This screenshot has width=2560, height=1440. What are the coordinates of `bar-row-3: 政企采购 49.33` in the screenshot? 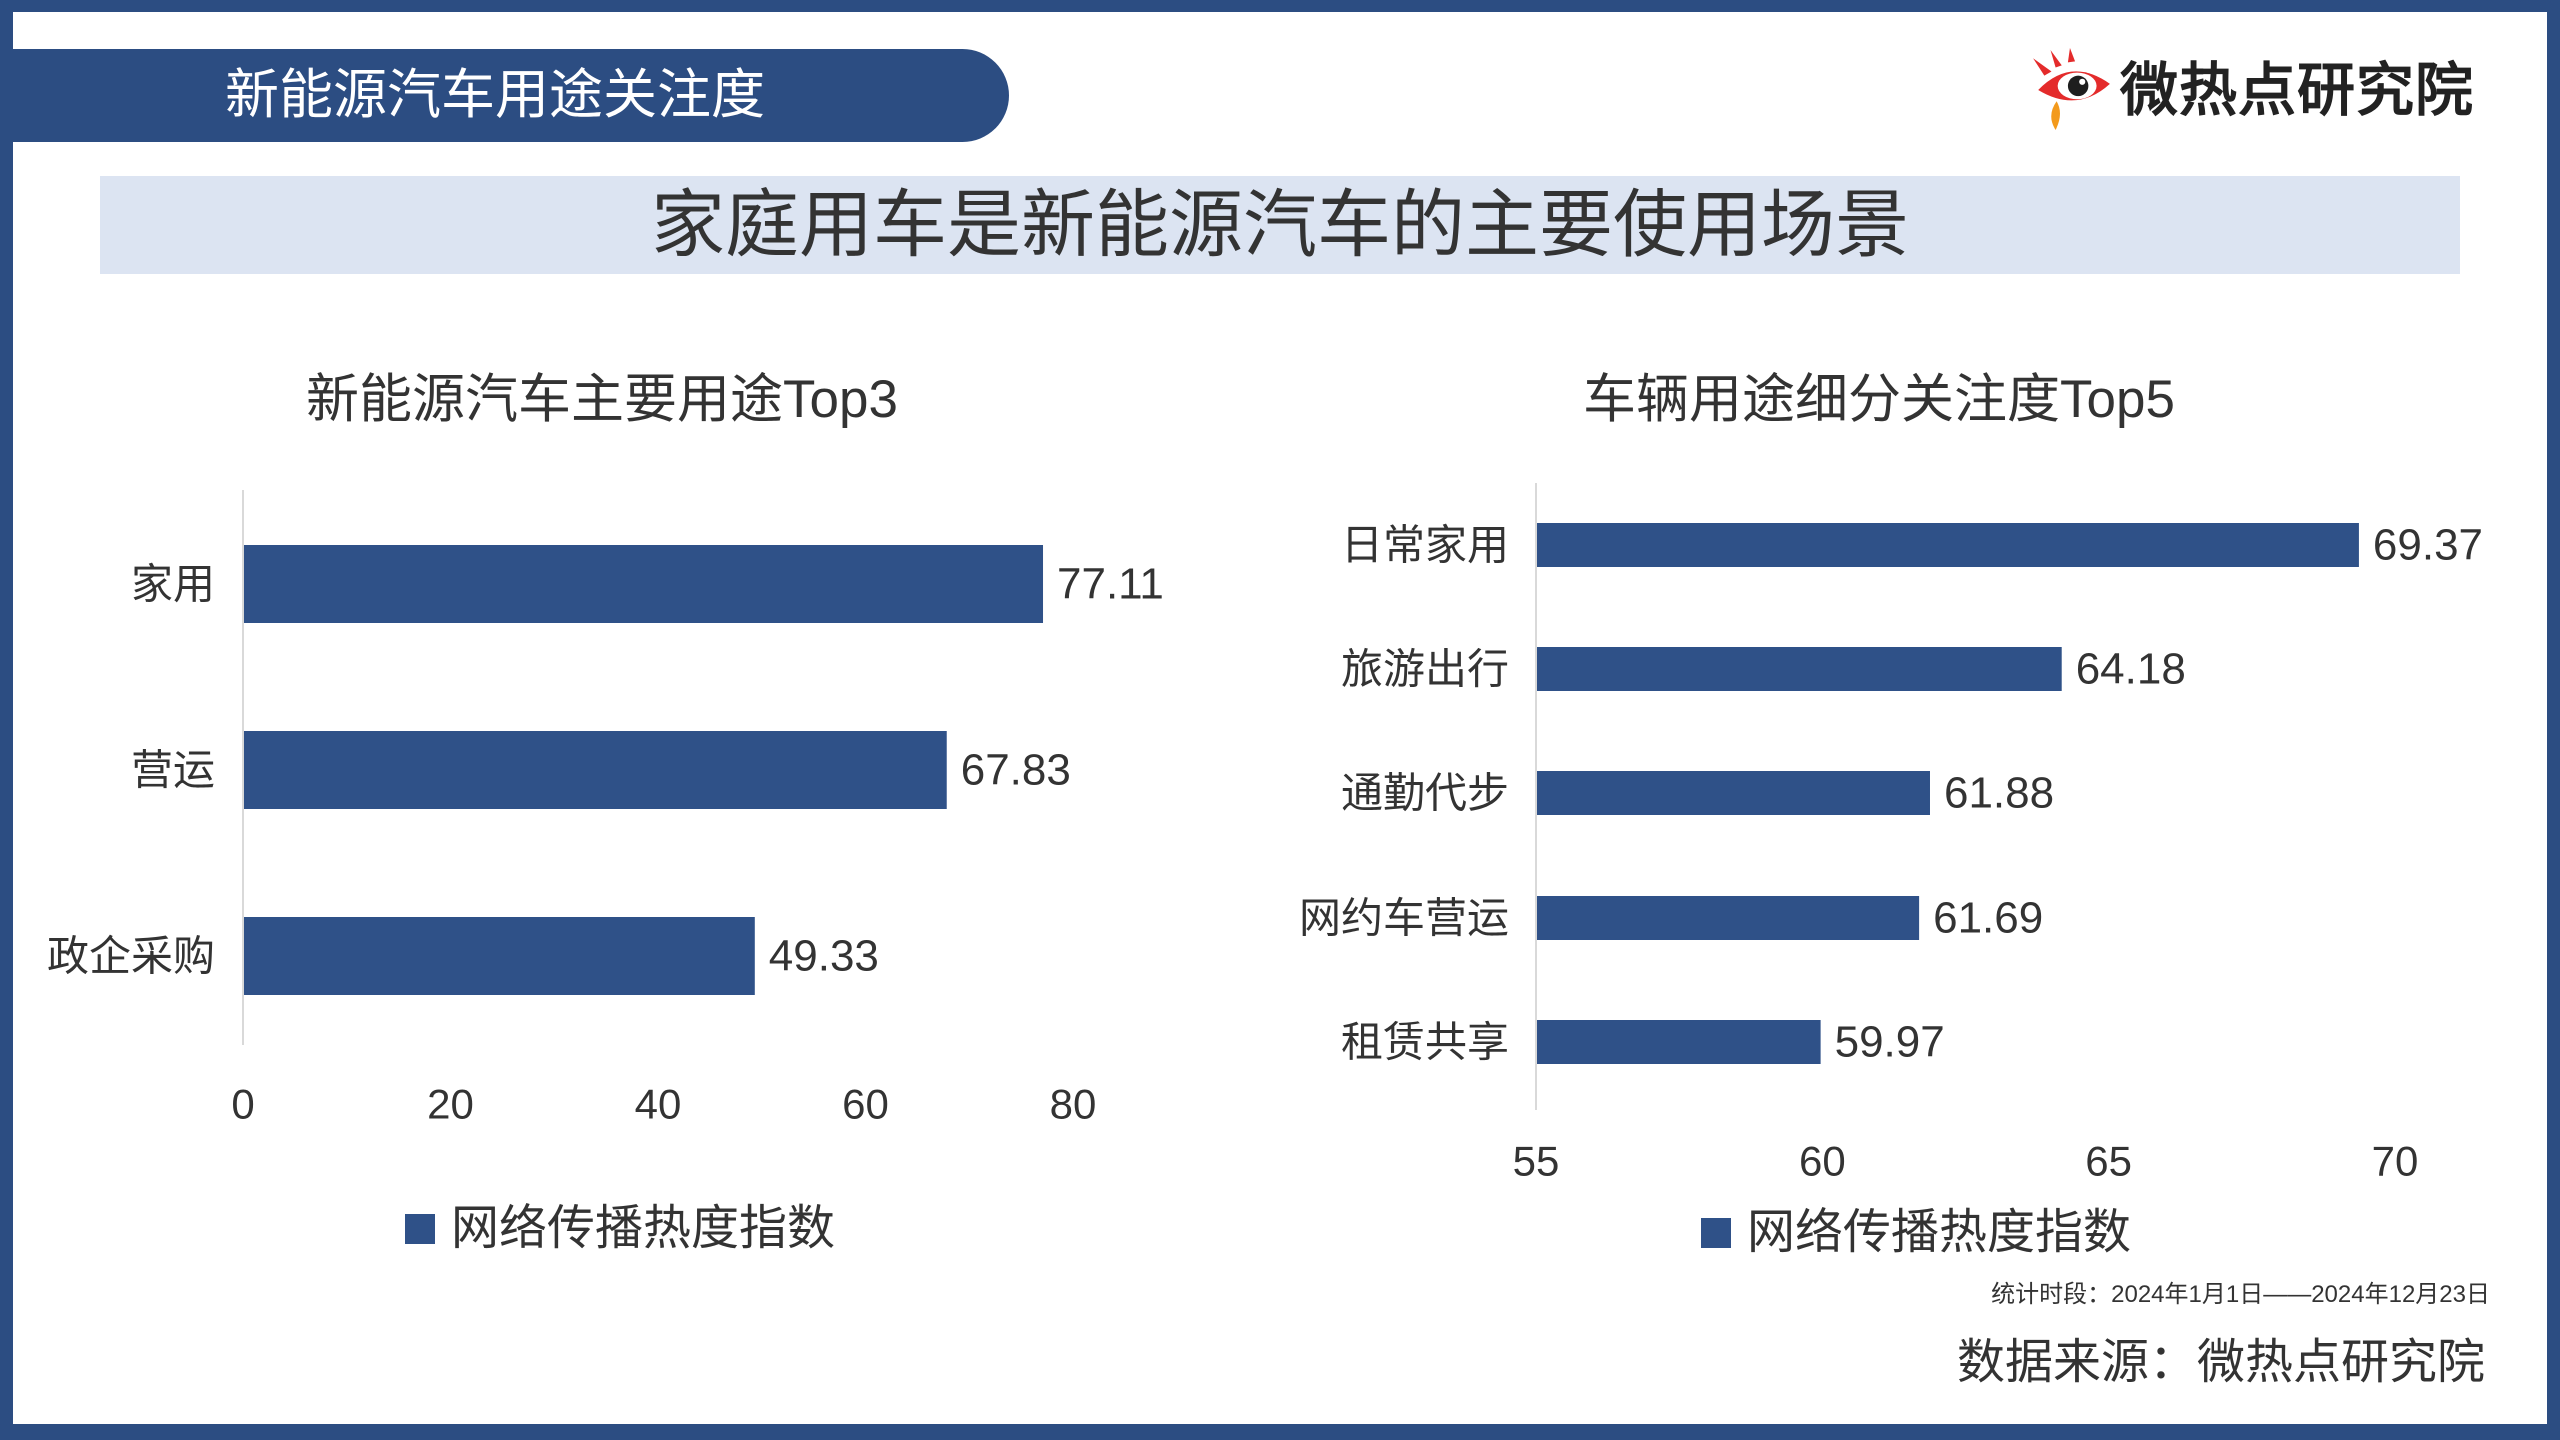 It's located at (463, 956).